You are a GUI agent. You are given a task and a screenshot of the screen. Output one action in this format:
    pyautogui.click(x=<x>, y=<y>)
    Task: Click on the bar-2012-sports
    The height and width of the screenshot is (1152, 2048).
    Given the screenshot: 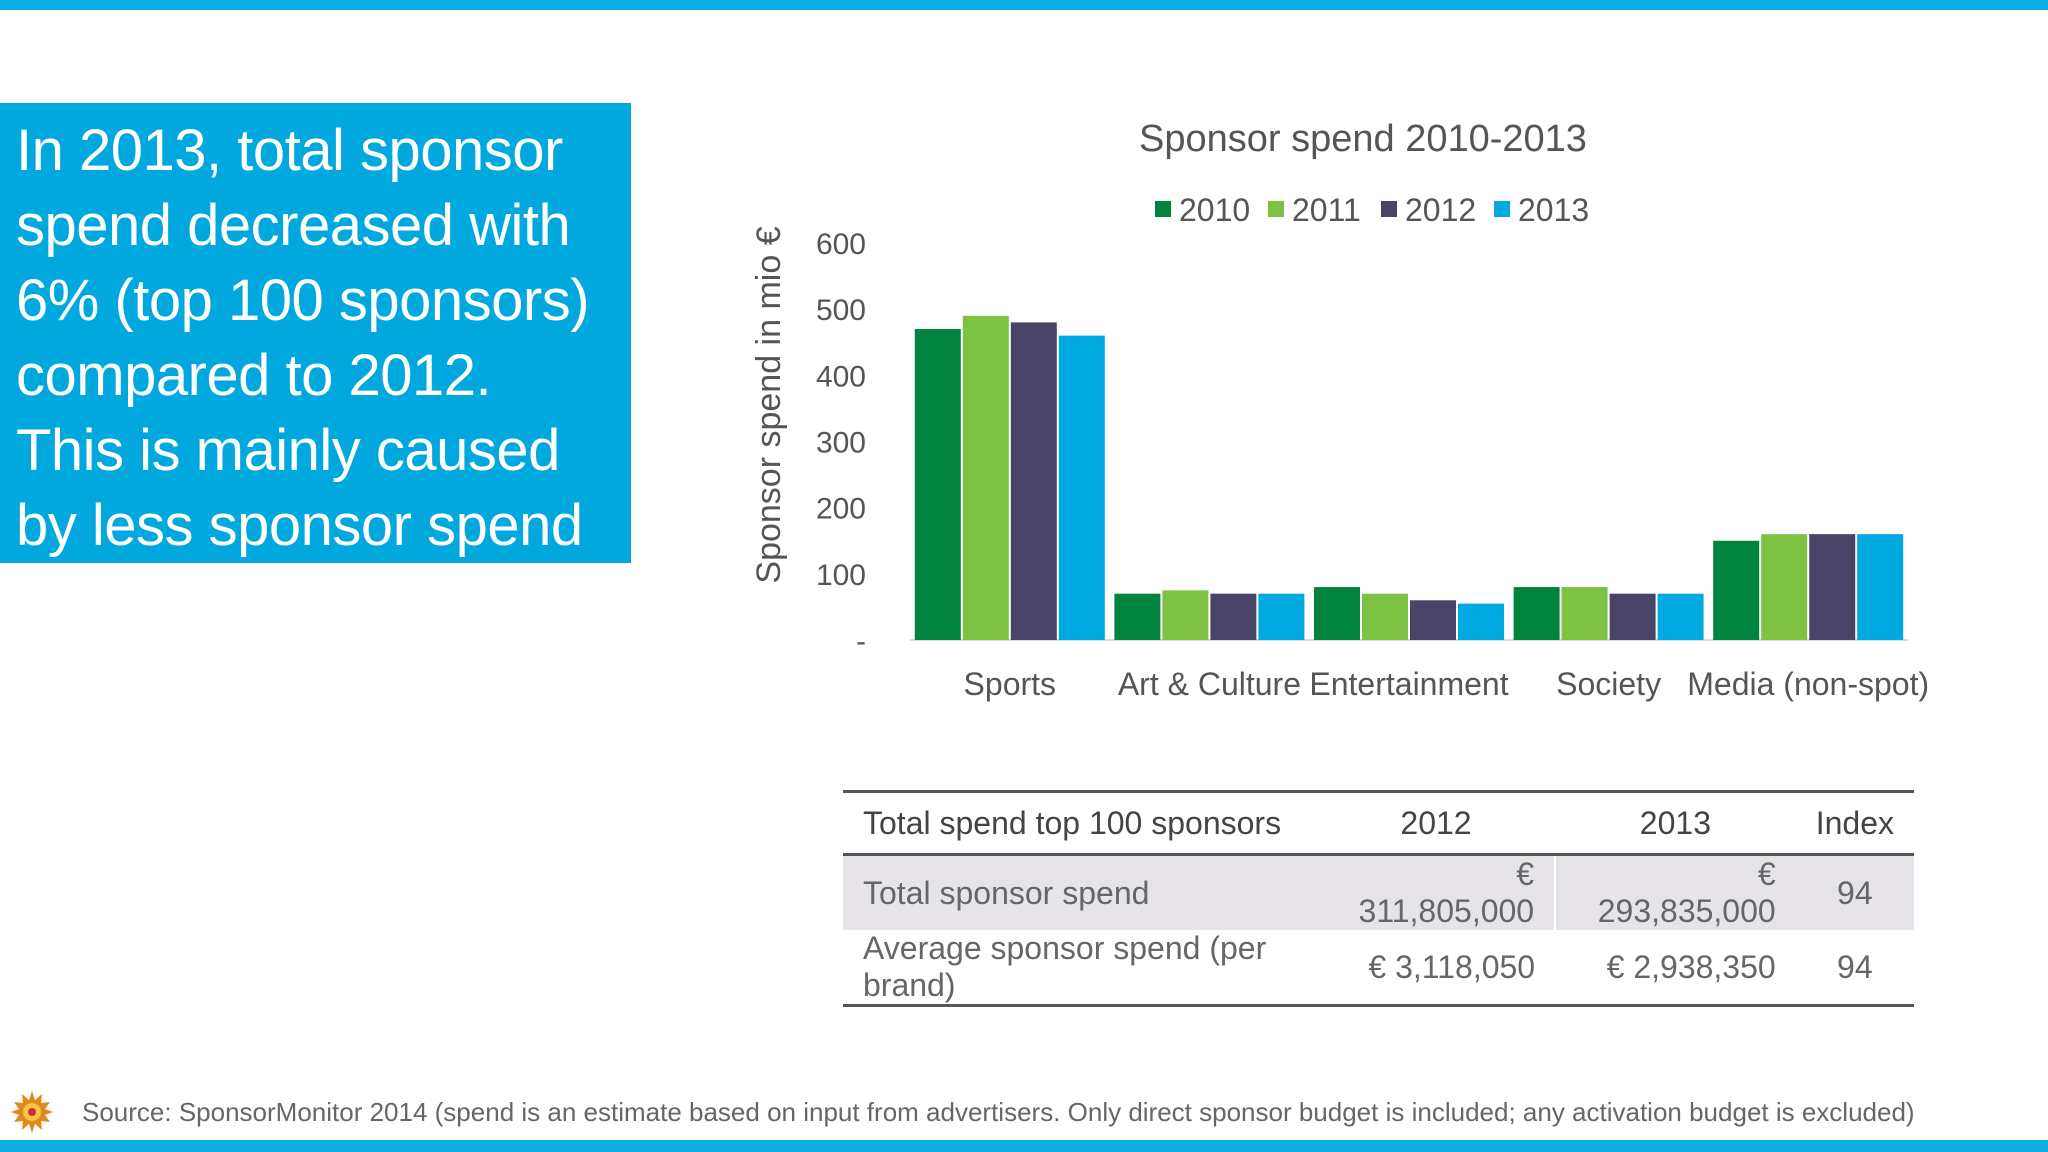 What is the action you would take?
    pyautogui.click(x=1033, y=481)
    